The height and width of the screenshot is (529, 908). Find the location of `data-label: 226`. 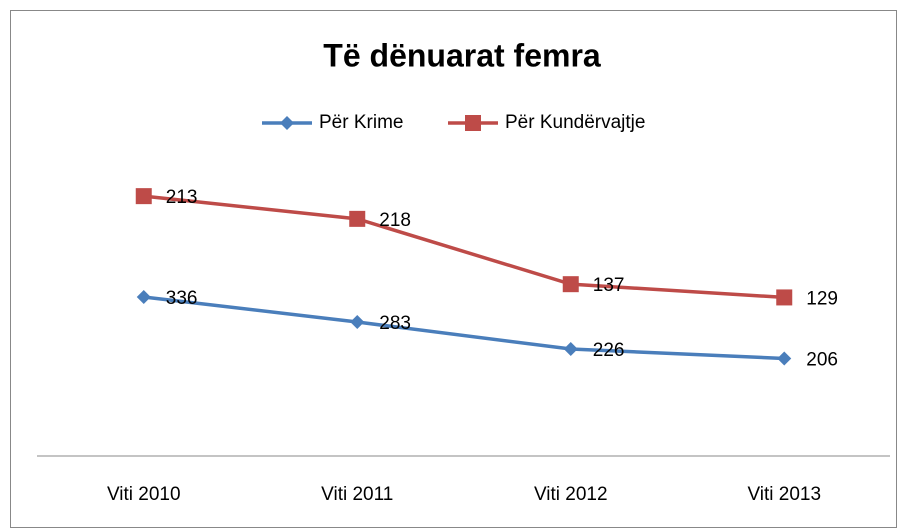

data-label: 226 is located at coordinates (609, 350).